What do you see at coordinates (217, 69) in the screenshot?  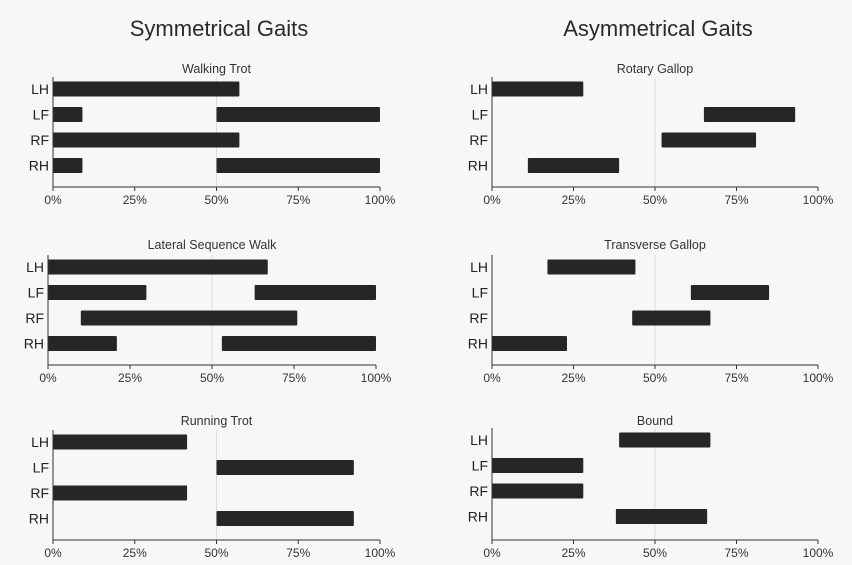 I see `panel-title: Walking Trot` at bounding box center [217, 69].